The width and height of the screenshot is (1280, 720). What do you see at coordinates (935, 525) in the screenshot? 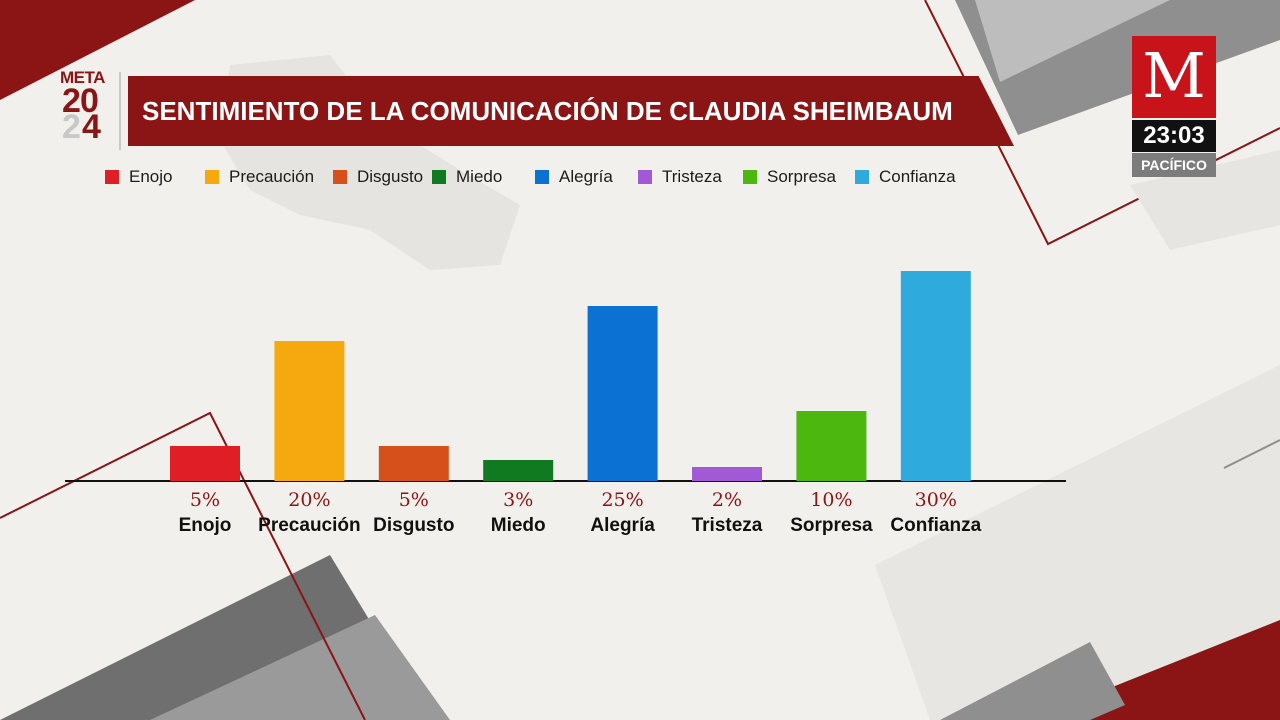
I see `category-label: Confianza` at bounding box center [935, 525].